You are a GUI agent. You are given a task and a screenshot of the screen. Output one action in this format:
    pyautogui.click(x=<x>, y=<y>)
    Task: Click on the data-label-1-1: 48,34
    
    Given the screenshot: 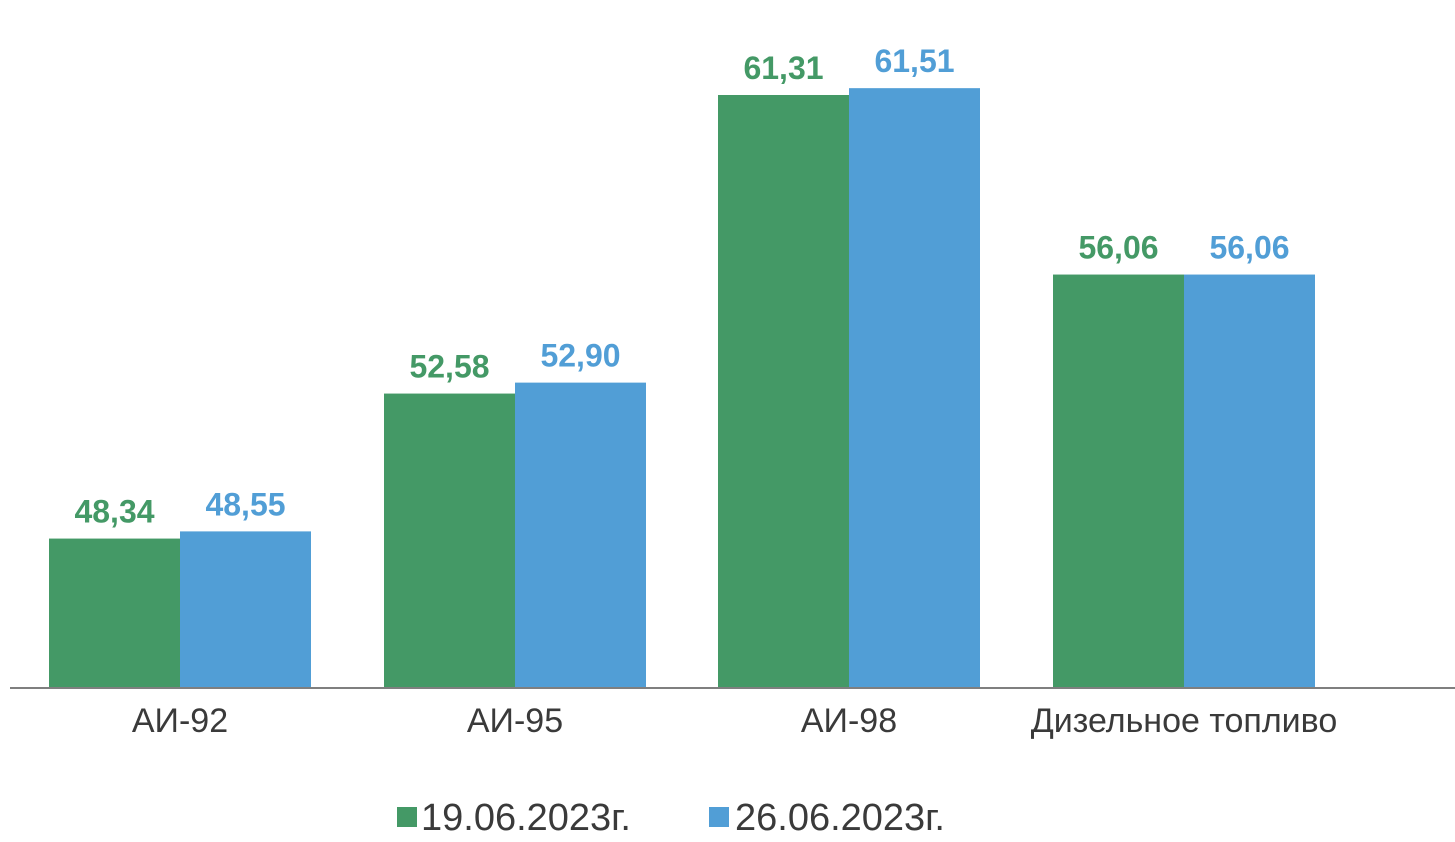 What is the action you would take?
    pyautogui.click(x=114, y=512)
    